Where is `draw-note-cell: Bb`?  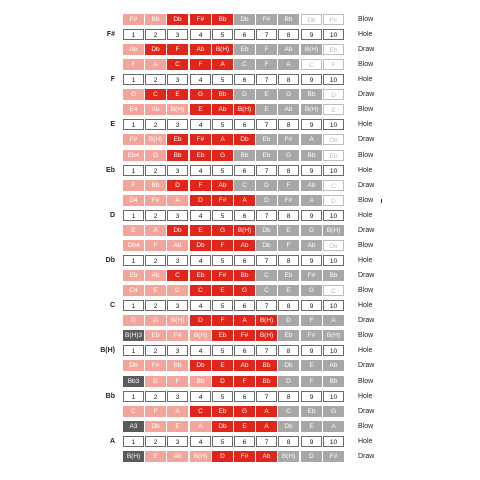 draw-note-cell: Bb is located at coordinates (177, 366).